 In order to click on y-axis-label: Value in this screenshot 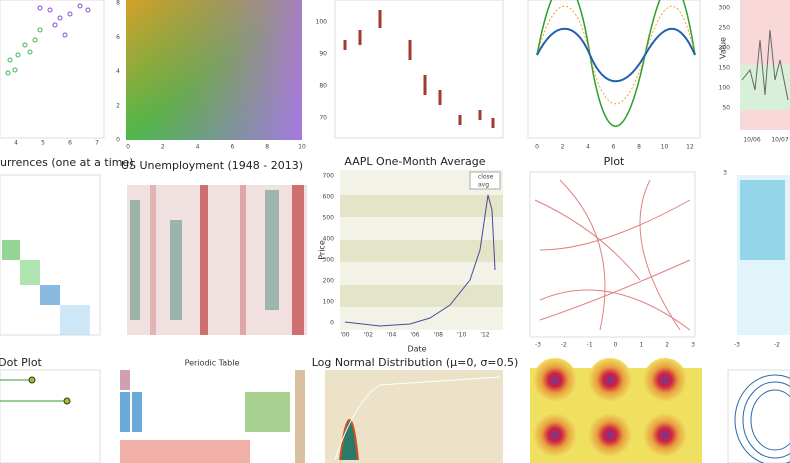, I will do `click(723, 48)`.